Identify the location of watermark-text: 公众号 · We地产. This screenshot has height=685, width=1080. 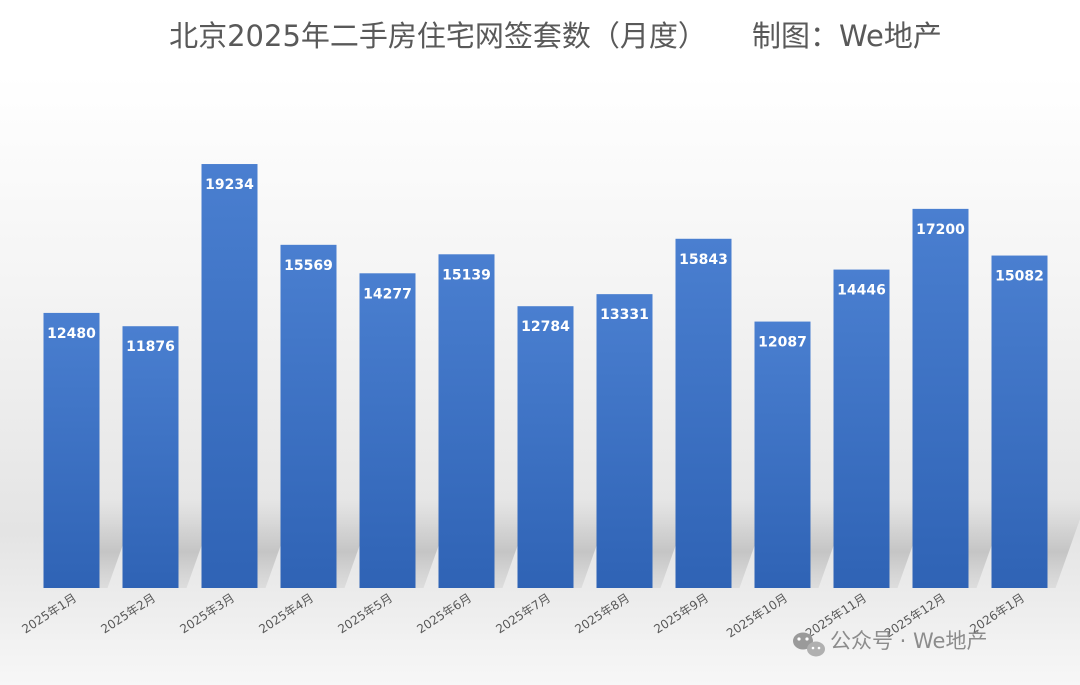
(908, 641).